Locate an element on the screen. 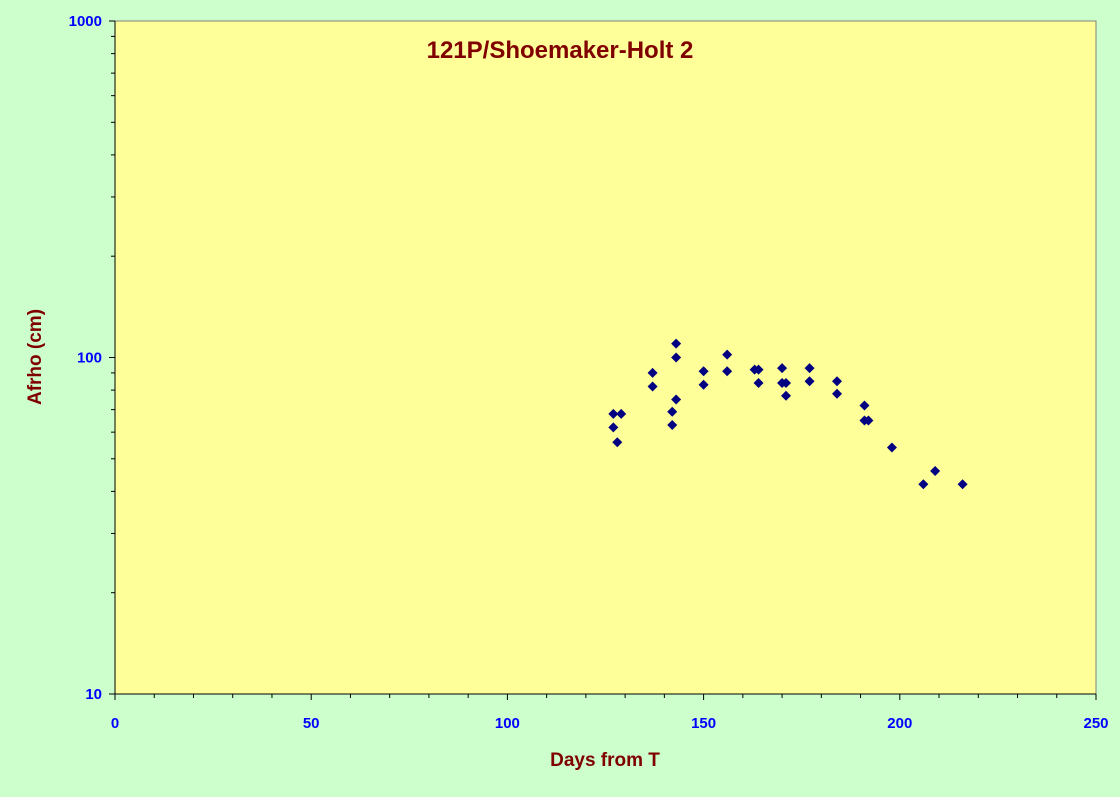  y-tick-label: 100 is located at coordinates (89, 358).